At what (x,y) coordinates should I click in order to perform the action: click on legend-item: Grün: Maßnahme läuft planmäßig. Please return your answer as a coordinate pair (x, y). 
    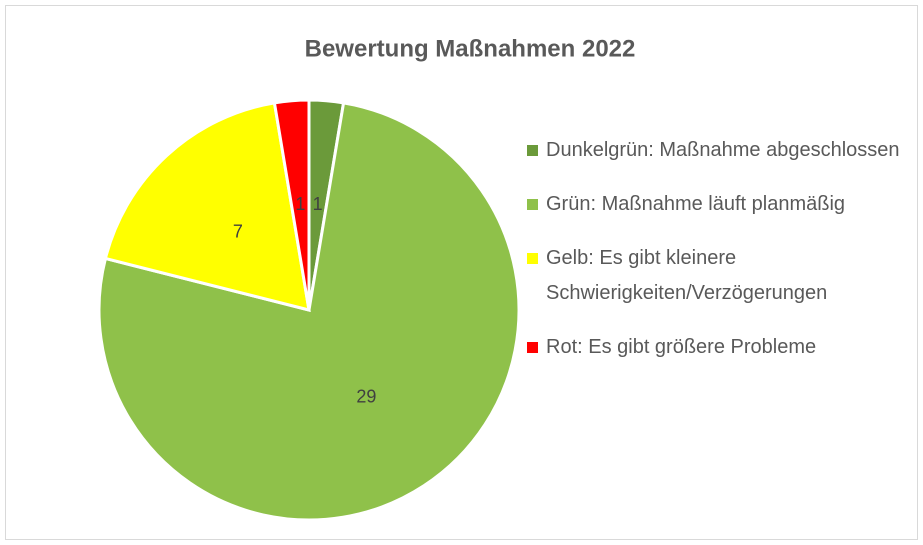
    Looking at the image, I should click on (722, 204).